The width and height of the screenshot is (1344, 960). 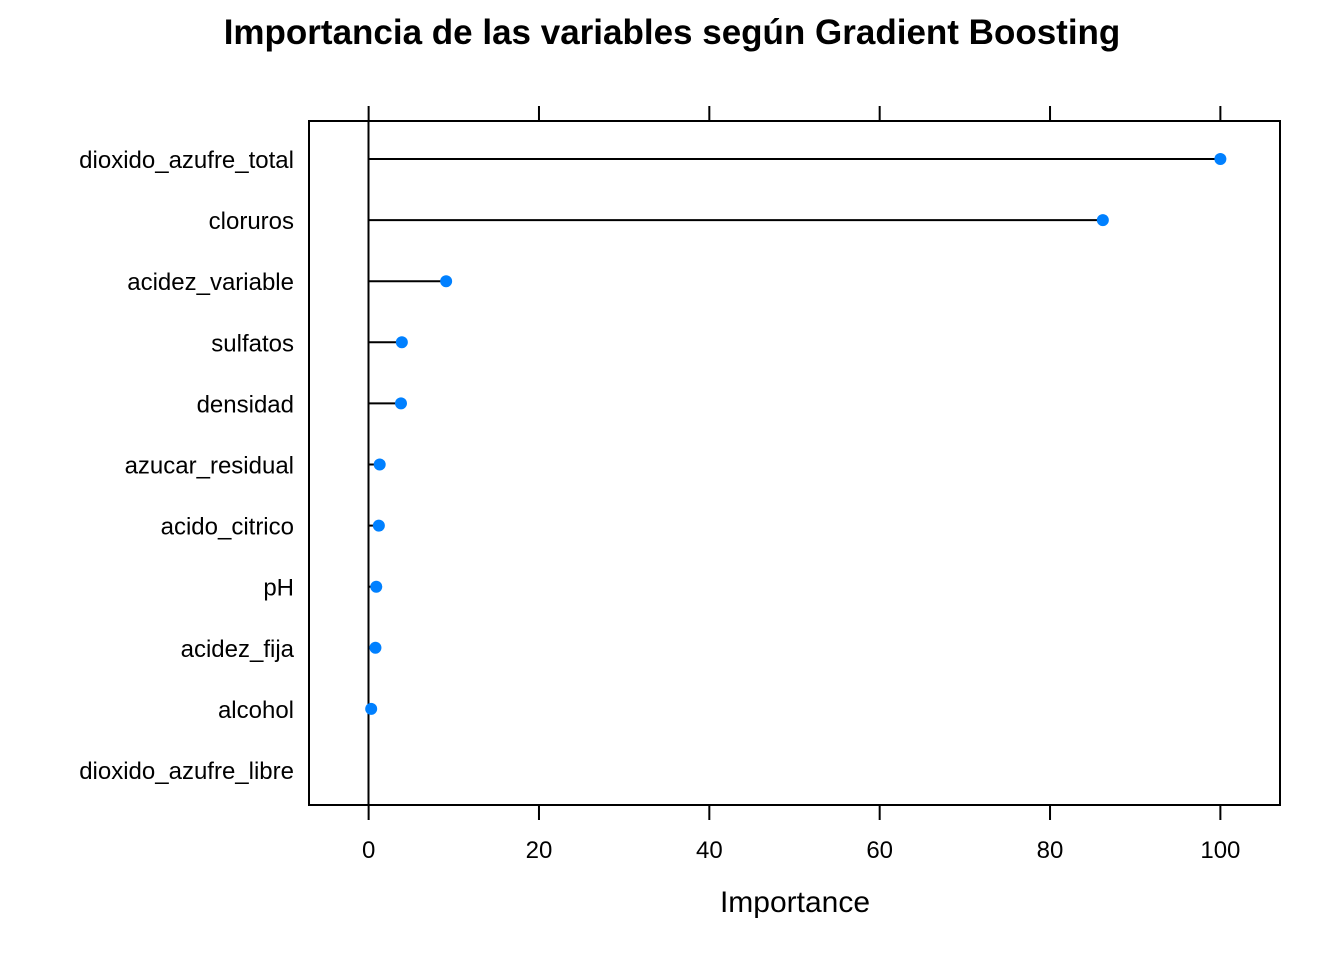 What do you see at coordinates (278, 588) in the screenshot?
I see `category-label: pH` at bounding box center [278, 588].